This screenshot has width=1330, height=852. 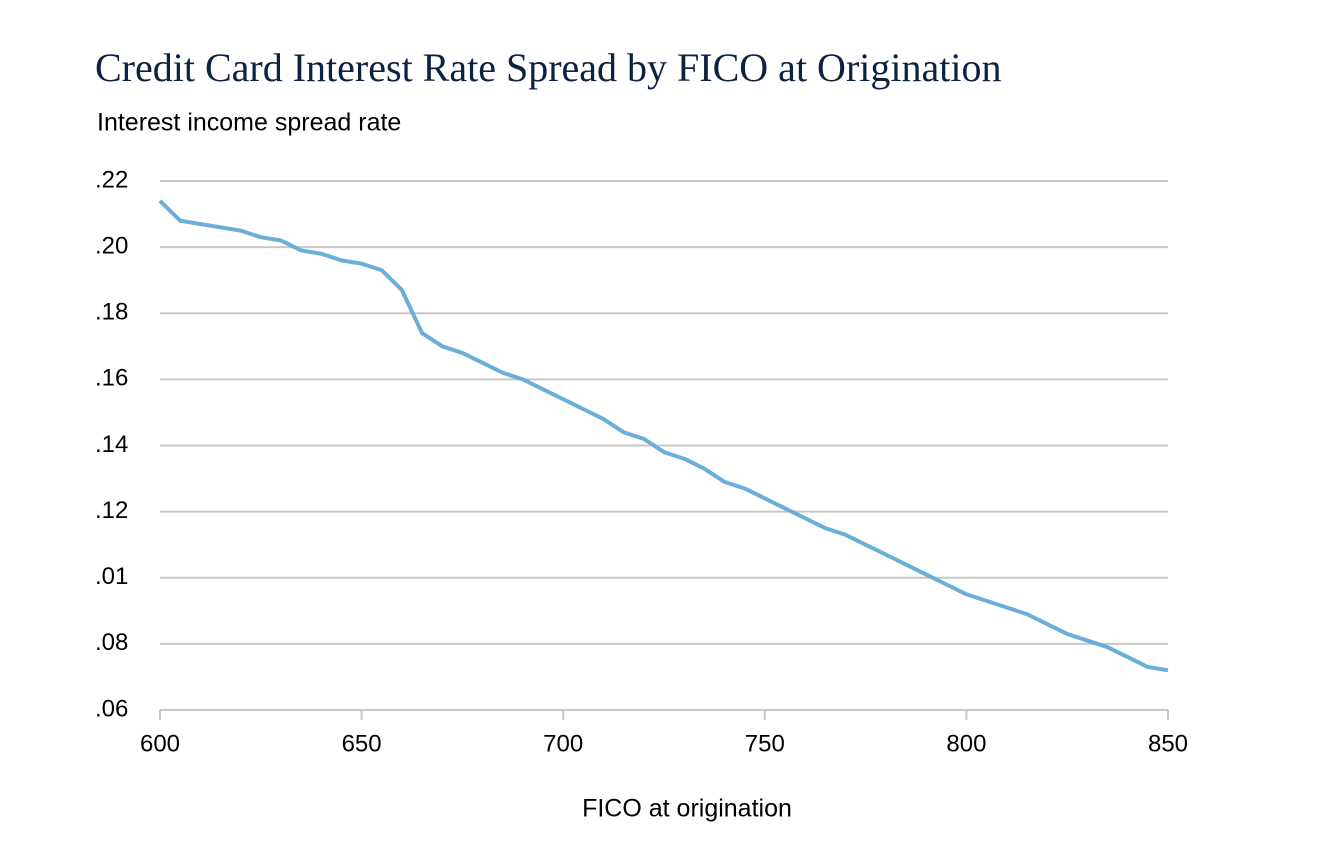 What do you see at coordinates (362, 743) in the screenshot?
I see `x-tick-label: 650` at bounding box center [362, 743].